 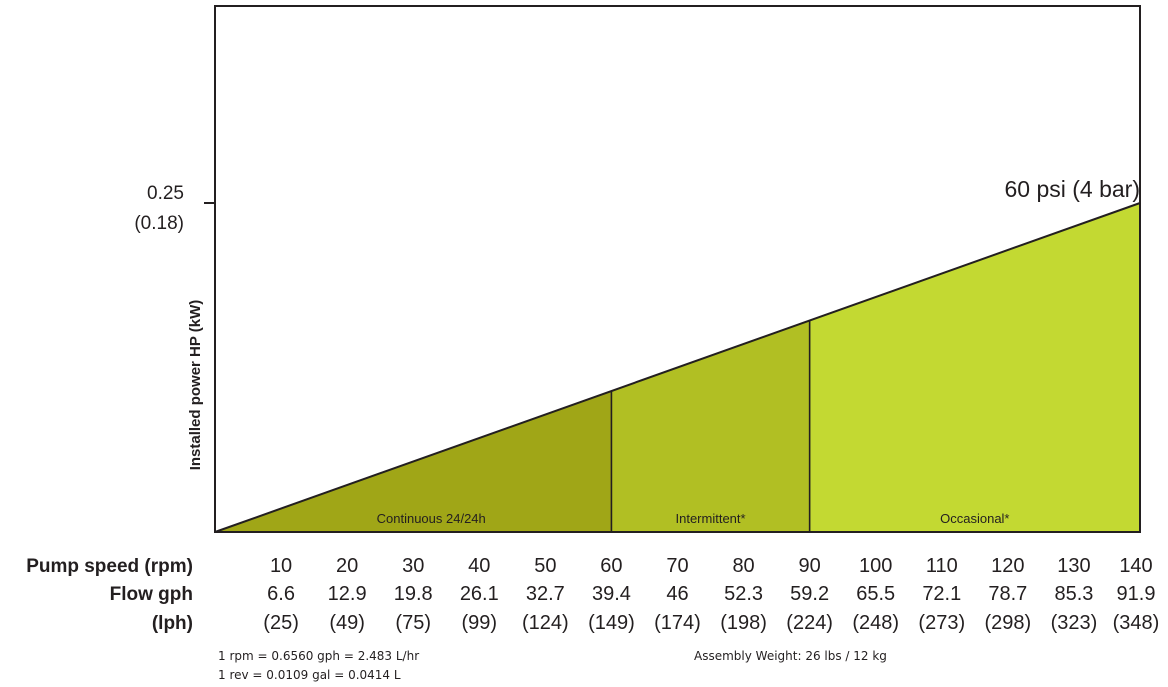 I want to click on zone-label-3: Occasional*, so click(x=974, y=518).